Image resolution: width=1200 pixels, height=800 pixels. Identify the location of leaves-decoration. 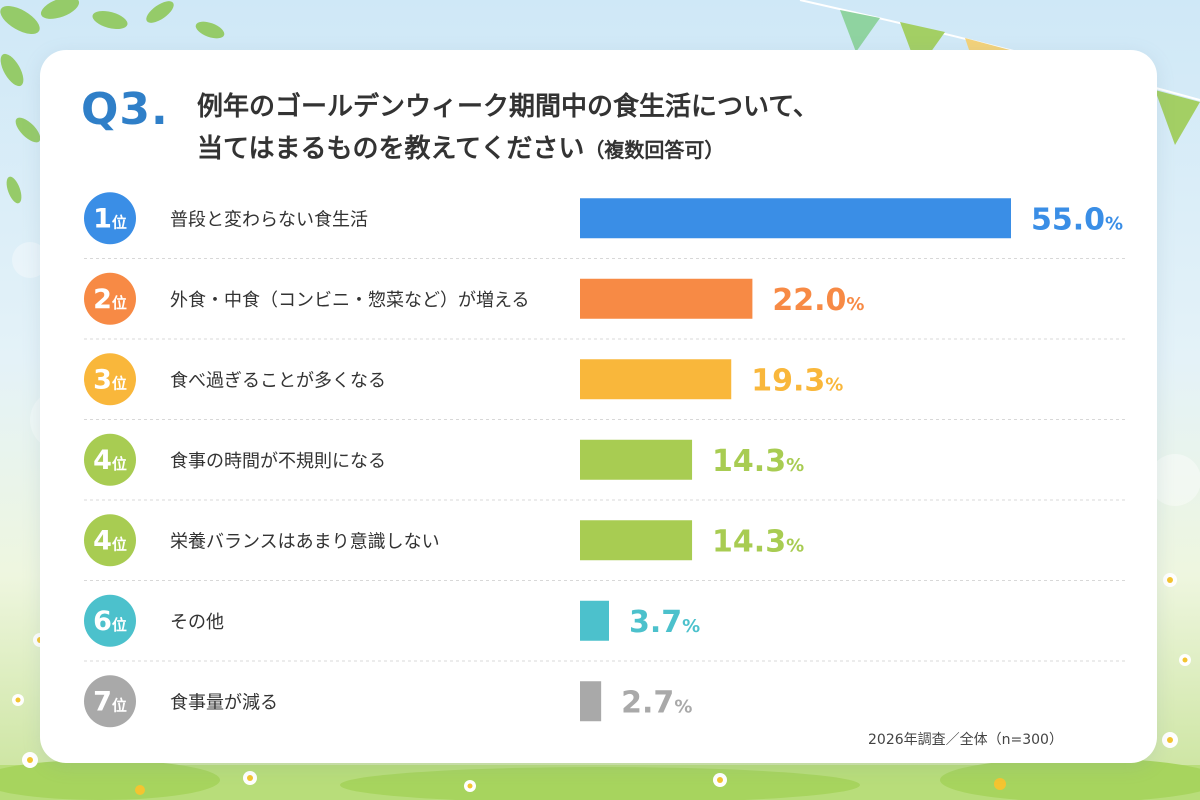
(112, 102).